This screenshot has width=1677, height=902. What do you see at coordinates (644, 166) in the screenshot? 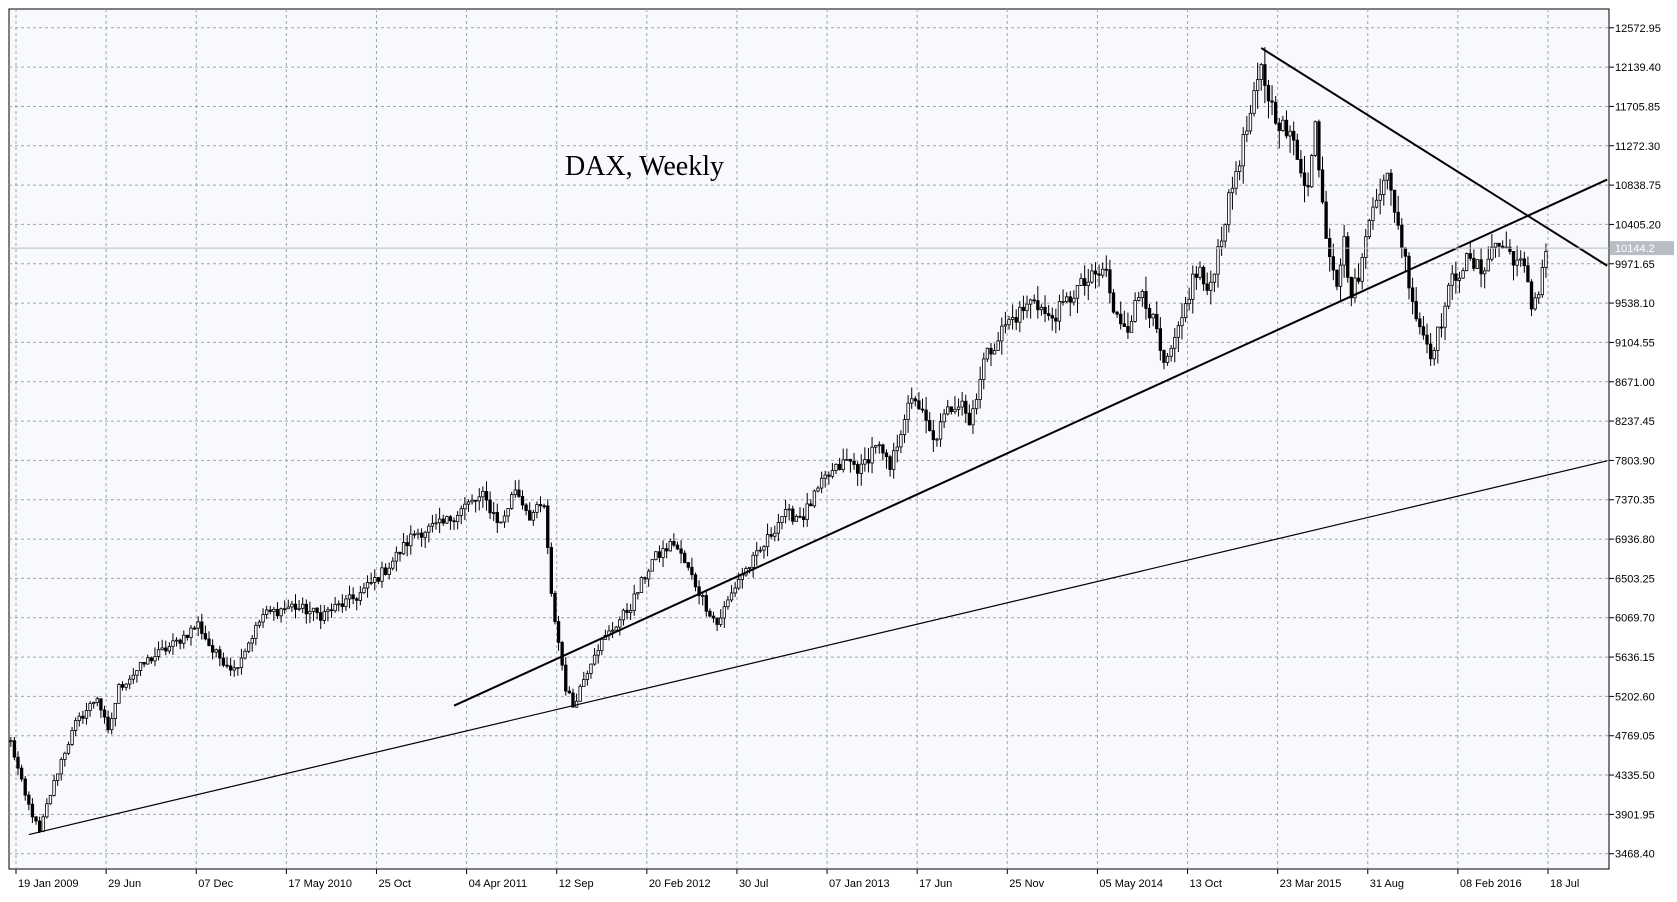
I see `chart-title: DAX, Weekly` at bounding box center [644, 166].